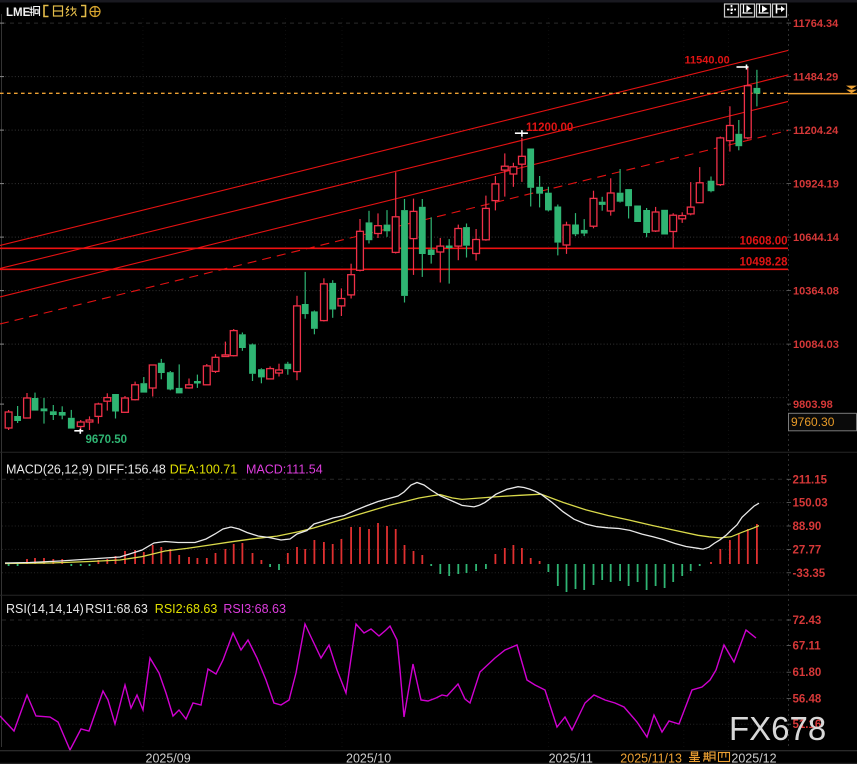 This screenshot has width=857, height=764. Describe the element at coordinates (807, 725) in the screenshot. I see `svg-text: 51.16` at that location.